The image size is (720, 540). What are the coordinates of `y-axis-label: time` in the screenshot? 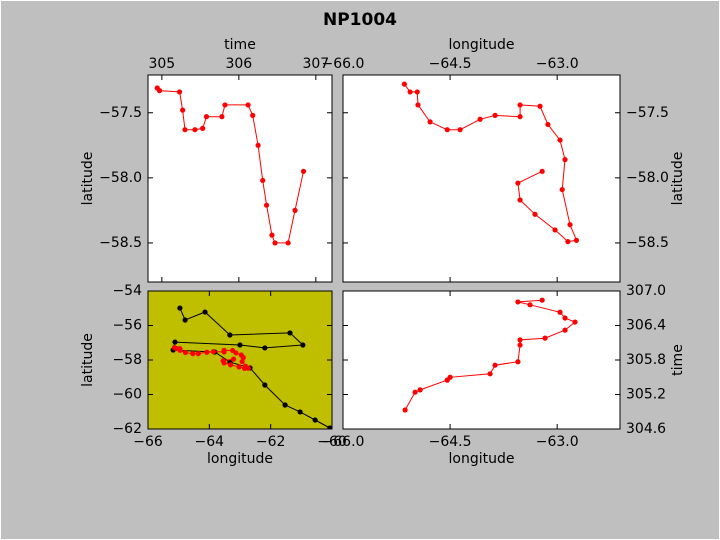 It's located at (678, 360).